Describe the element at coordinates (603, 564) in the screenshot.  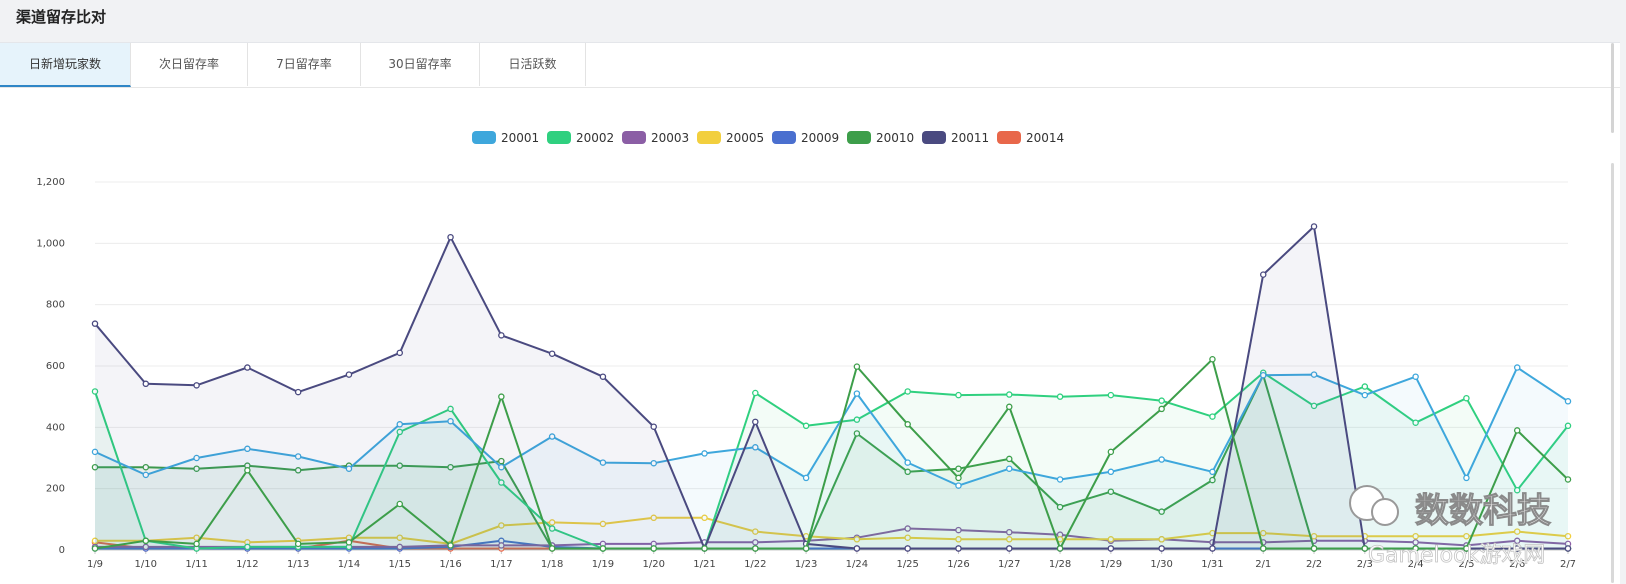
I see `x-tick-label: 1/19` at that location.